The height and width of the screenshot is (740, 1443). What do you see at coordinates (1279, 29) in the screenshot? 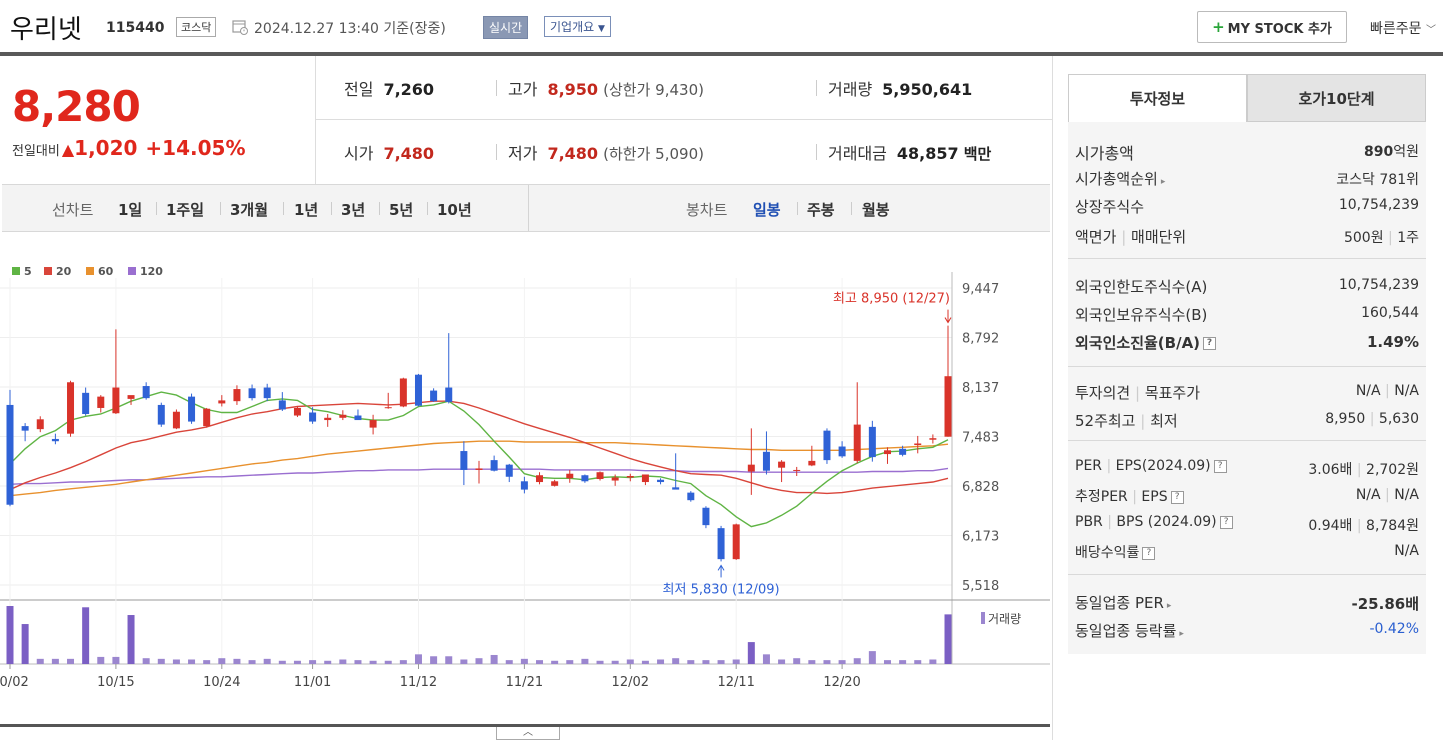
I see `add-mystock-label: MY STOCK 추가` at bounding box center [1279, 29].